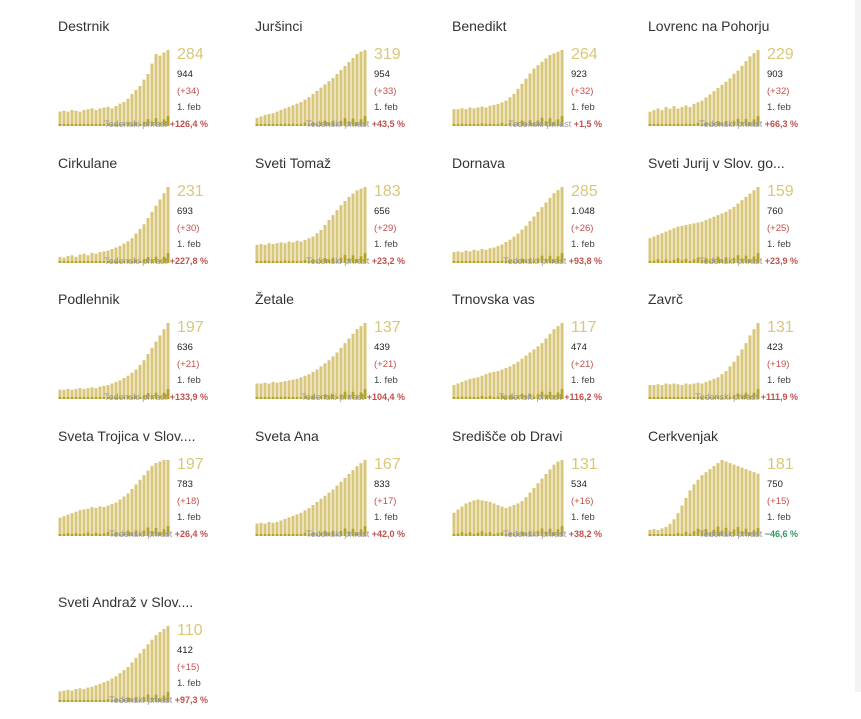 This screenshot has height=719, width=861. What do you see at coordinates (748, 261) in the screenshot?
I see `weekly-growth: Tedenski prirast +23,9 %` at bounding box center [748, 261].